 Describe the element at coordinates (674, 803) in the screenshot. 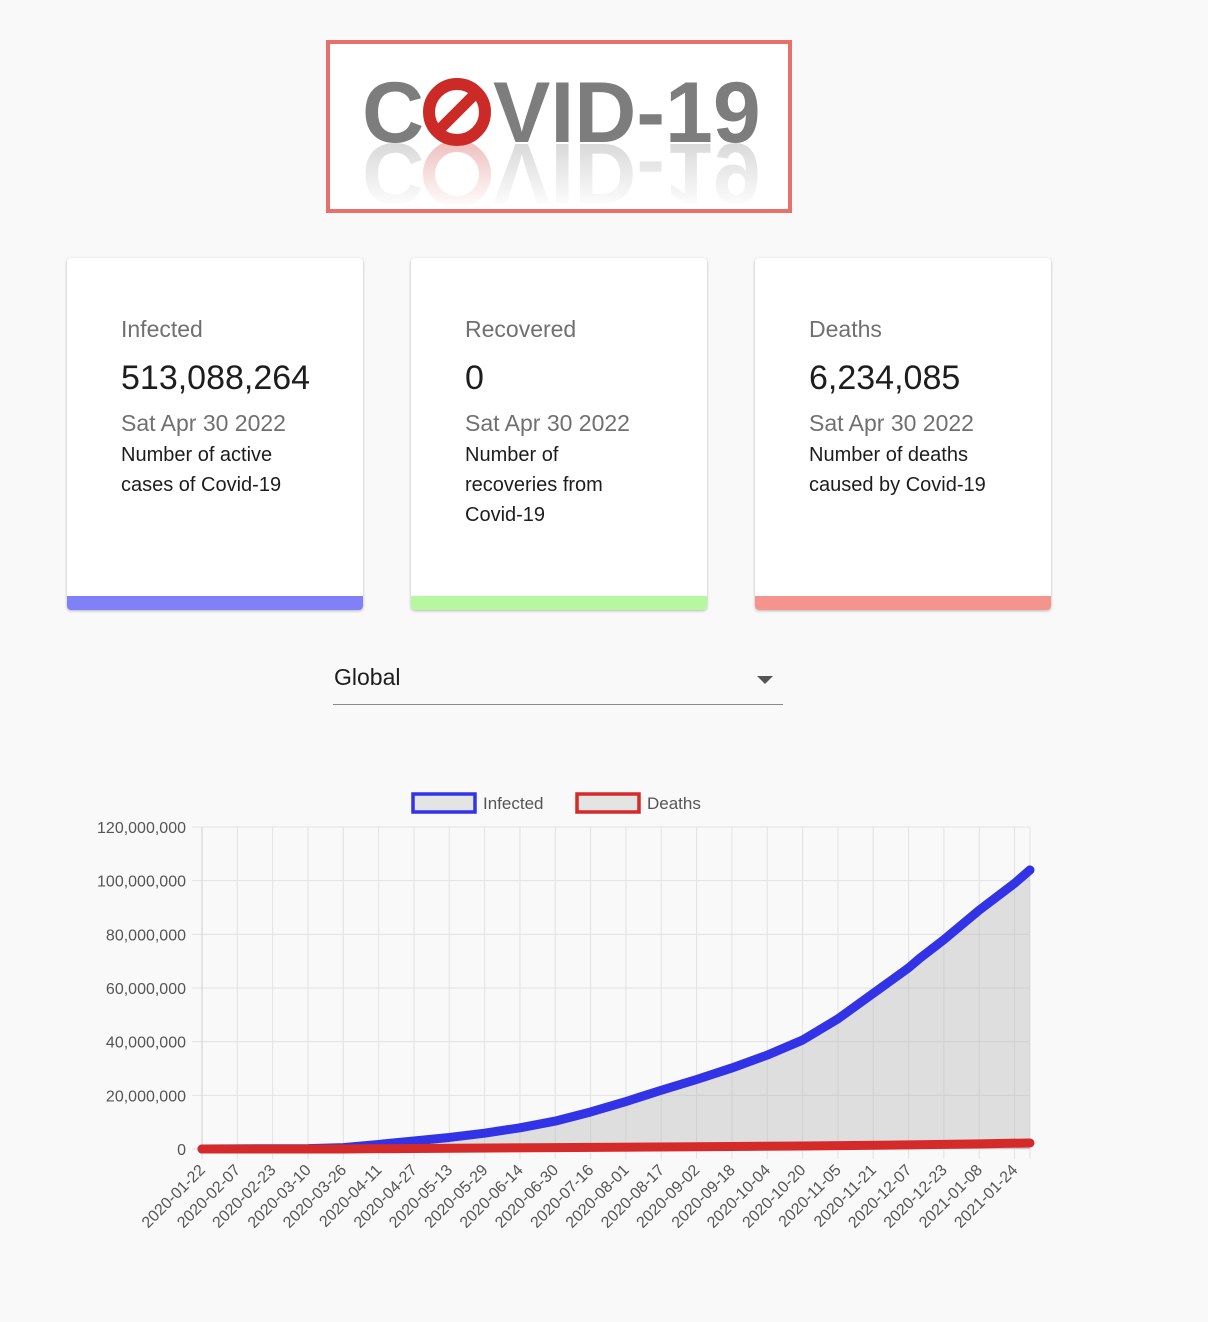

I see `legend-label-deaths: Deaths` at that location.